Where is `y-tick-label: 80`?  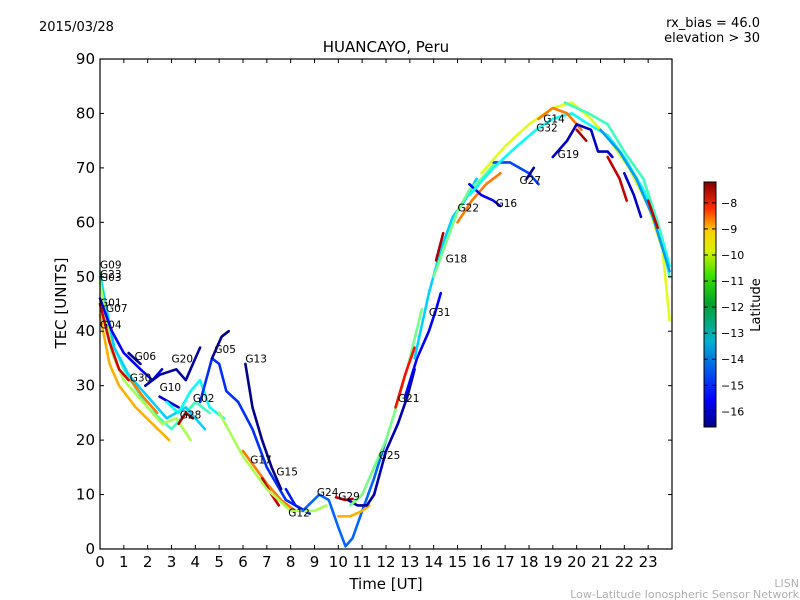 y-tick-label: 80 is located at coordinates (85, 113).